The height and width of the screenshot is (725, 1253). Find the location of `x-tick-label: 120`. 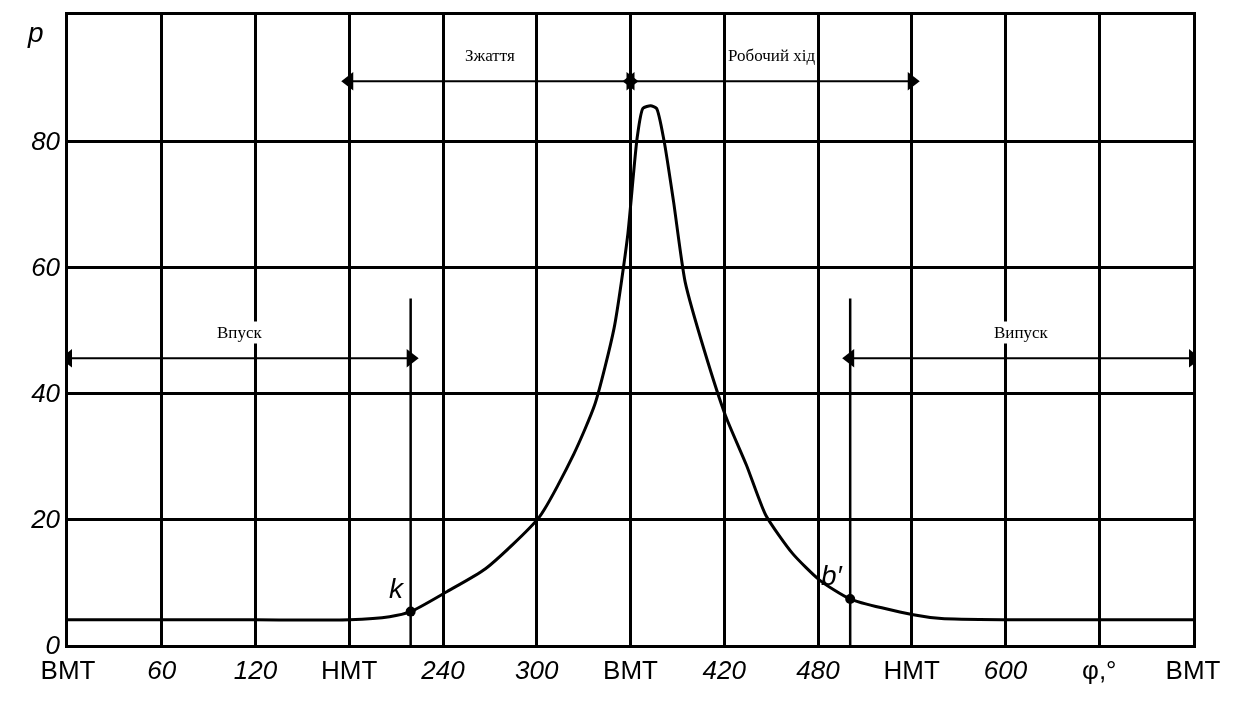

x-tick-label: 120 is located at coordinates (255, 669).